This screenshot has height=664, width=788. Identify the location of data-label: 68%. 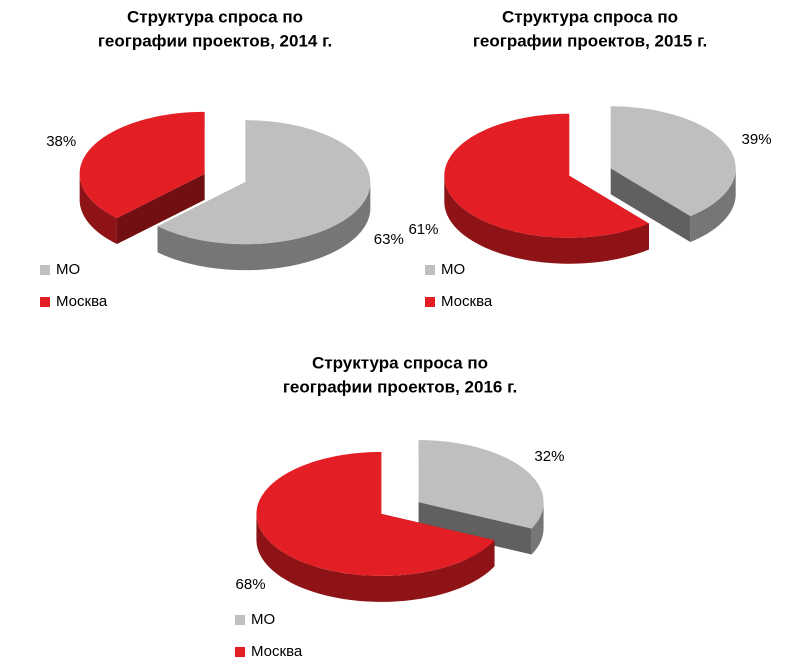
(251, 584).